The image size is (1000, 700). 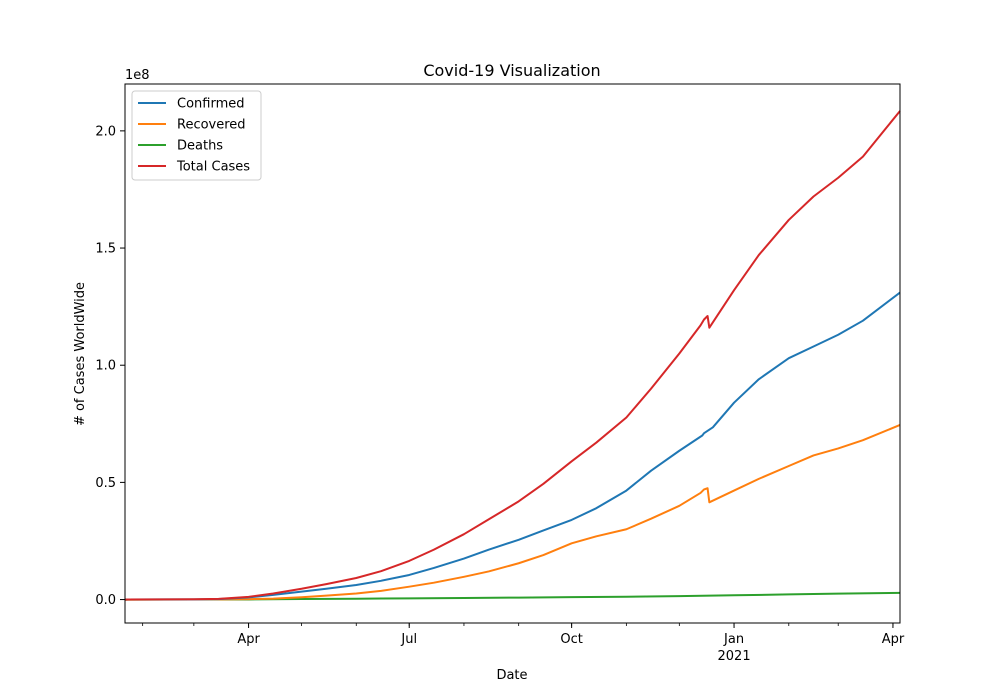 What do you see at coordinates (733, 639) in the screenshot?
I see `x-tick-label: Jan` at bounding box center [733, 639].